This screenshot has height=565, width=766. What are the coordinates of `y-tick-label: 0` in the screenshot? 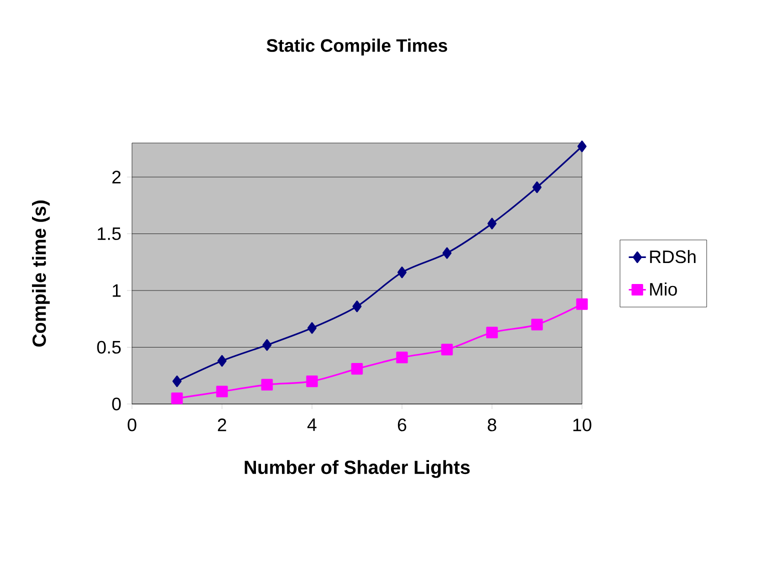 It's located at (116, 404).